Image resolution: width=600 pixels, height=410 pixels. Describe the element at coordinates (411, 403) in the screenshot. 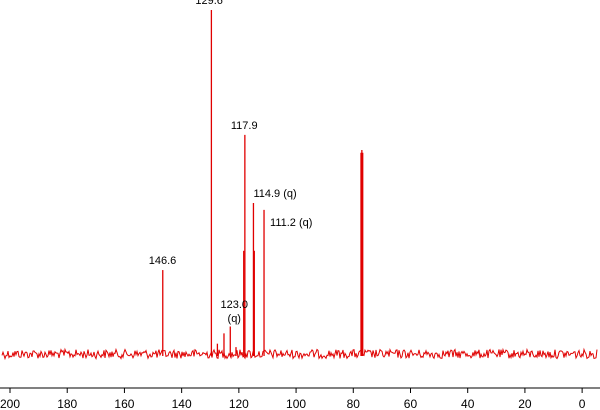

I see `x-tick-label: 60` at that location.